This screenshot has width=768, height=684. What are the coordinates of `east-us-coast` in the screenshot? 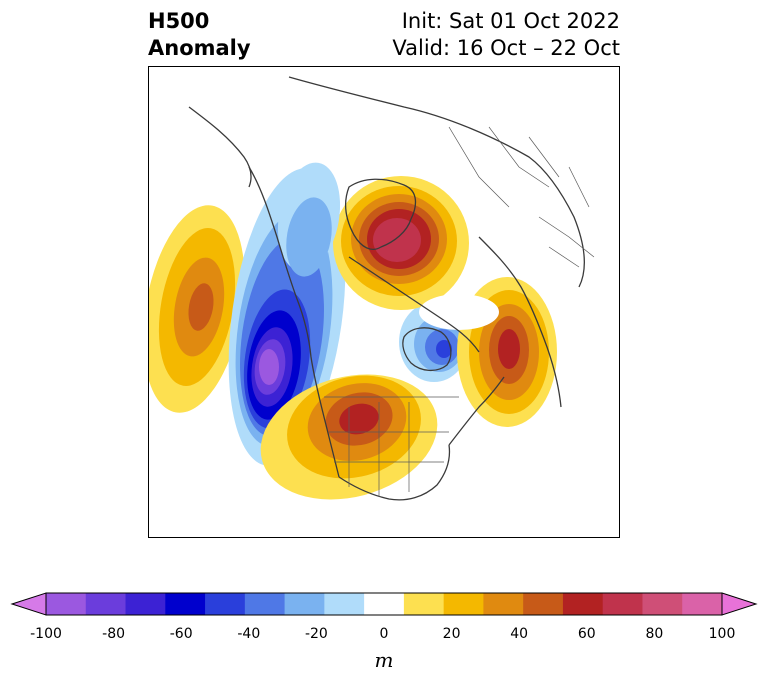 It's located at (476, 411).